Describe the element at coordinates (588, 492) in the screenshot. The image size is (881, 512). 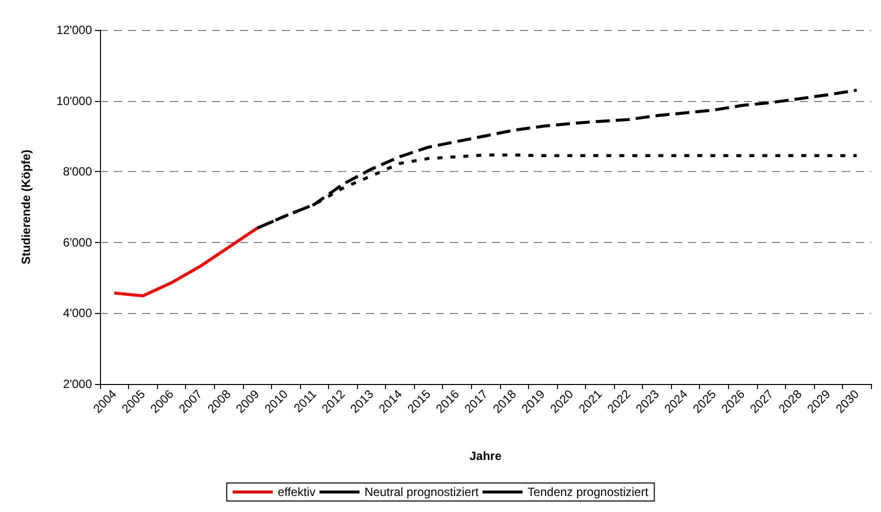
I see `legend-label: Tendenz prognostiziert` at that location.